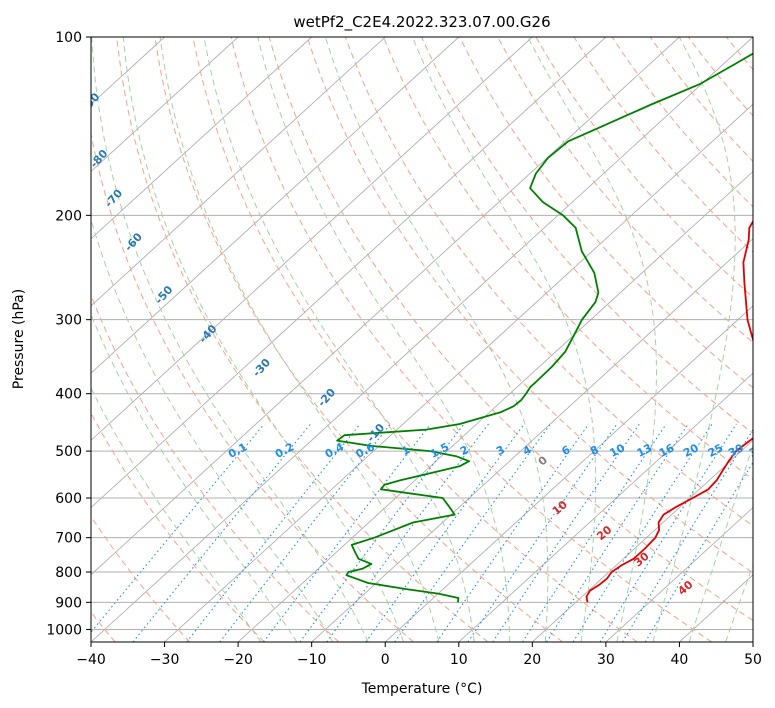  What do you see at coordinates (165, 660) in the screenshot?
I see `x-tick-label: −30` at bounding box center [165, 660].